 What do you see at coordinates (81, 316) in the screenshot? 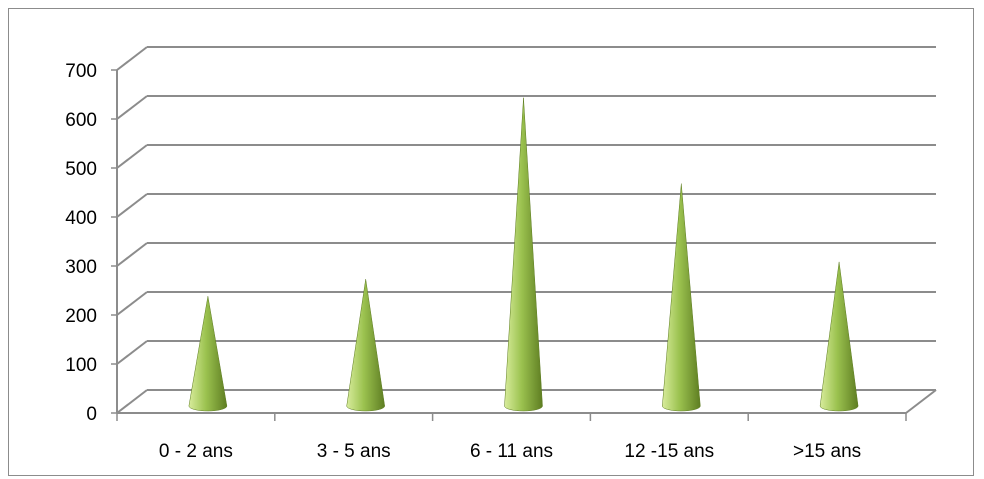
I see `y-tick-label: 200` at bounding box center [81, 316].